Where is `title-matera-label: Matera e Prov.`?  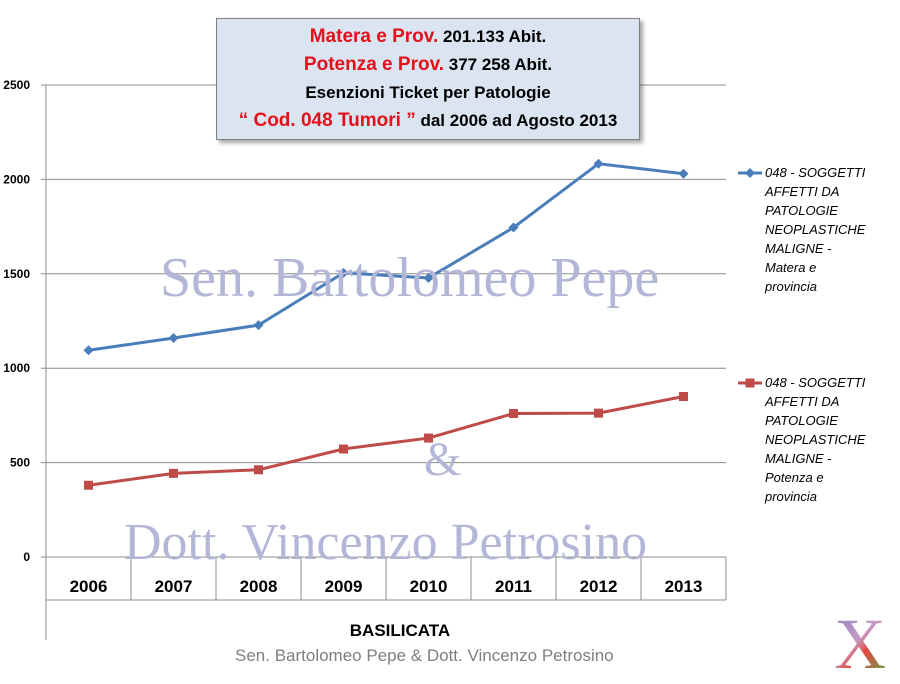
title-matera-label: Matera e Prov. is located at coordinates (374, 36).